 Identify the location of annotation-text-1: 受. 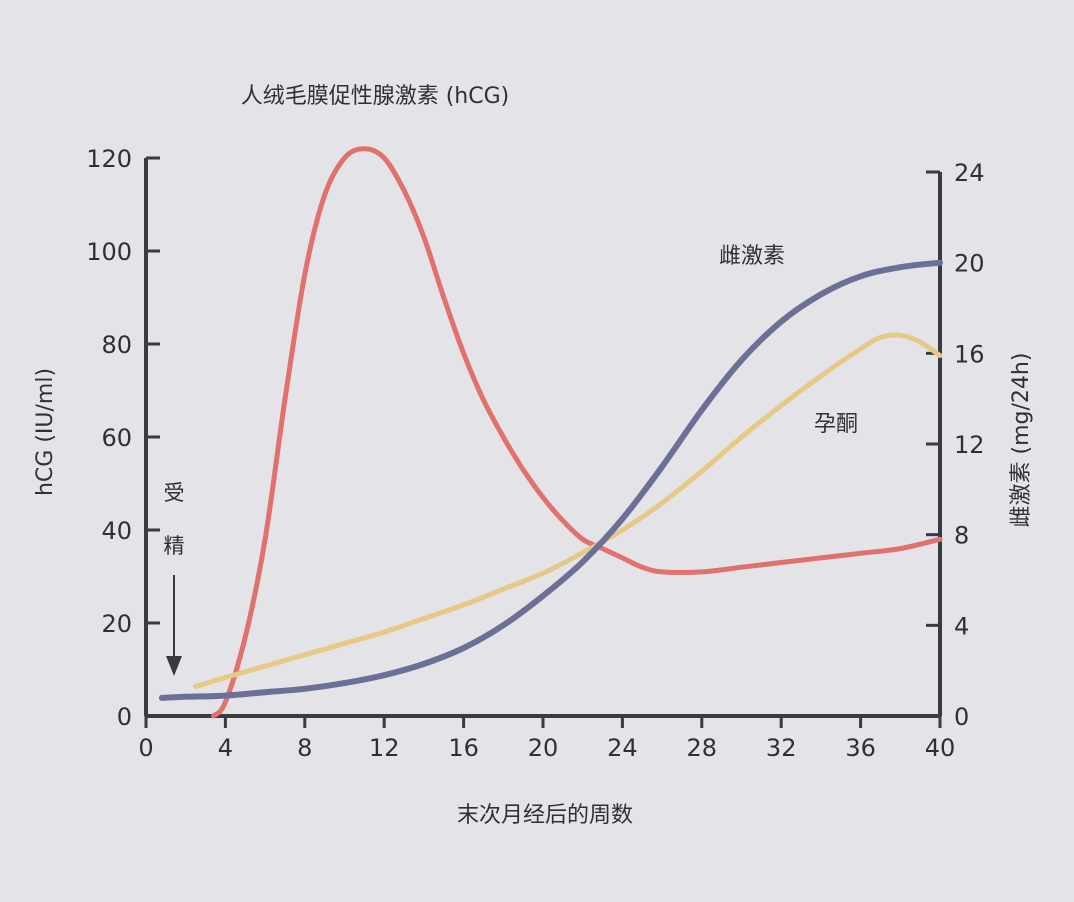
(174, 493).